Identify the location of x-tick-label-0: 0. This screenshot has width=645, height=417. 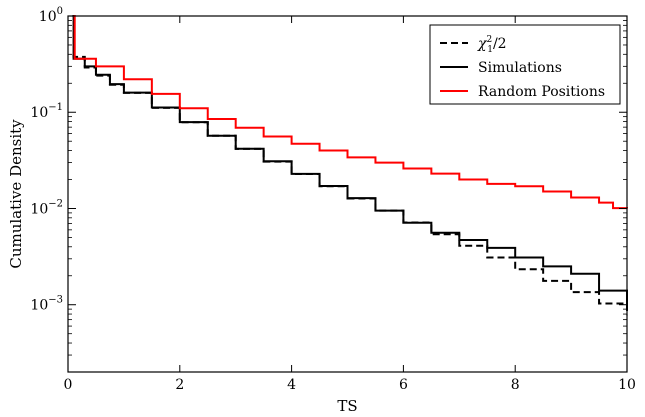
(68, 385).